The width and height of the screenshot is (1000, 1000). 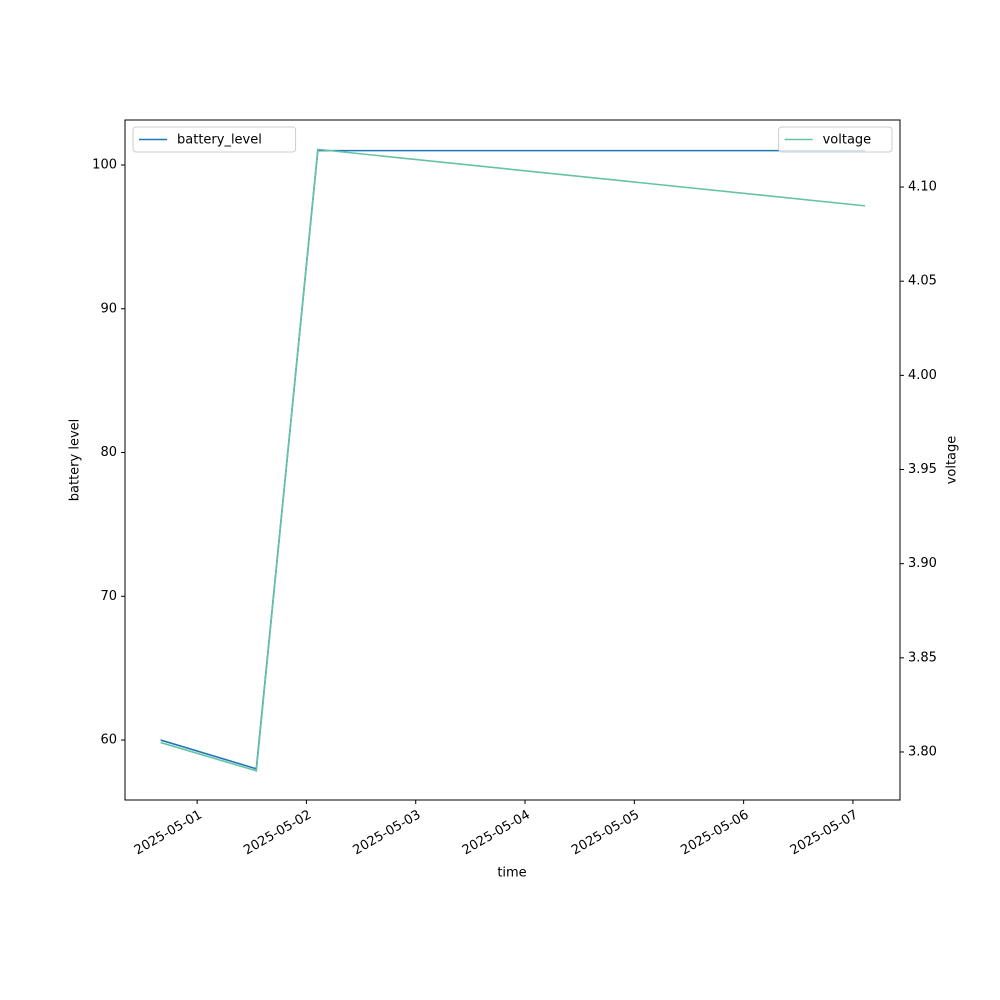 I want to click on y-tick-label: 90, so click(x=108, y=308).